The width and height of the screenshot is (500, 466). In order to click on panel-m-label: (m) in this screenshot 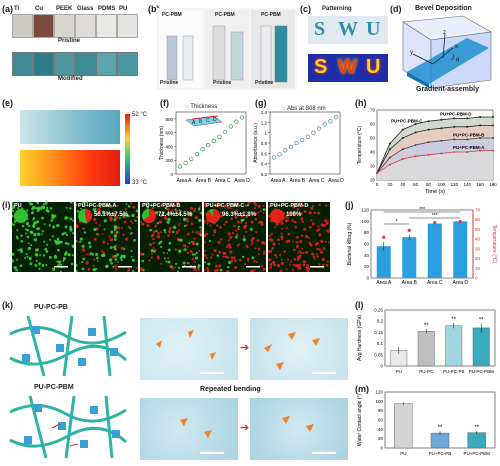, I will do `click(362, 389)`.